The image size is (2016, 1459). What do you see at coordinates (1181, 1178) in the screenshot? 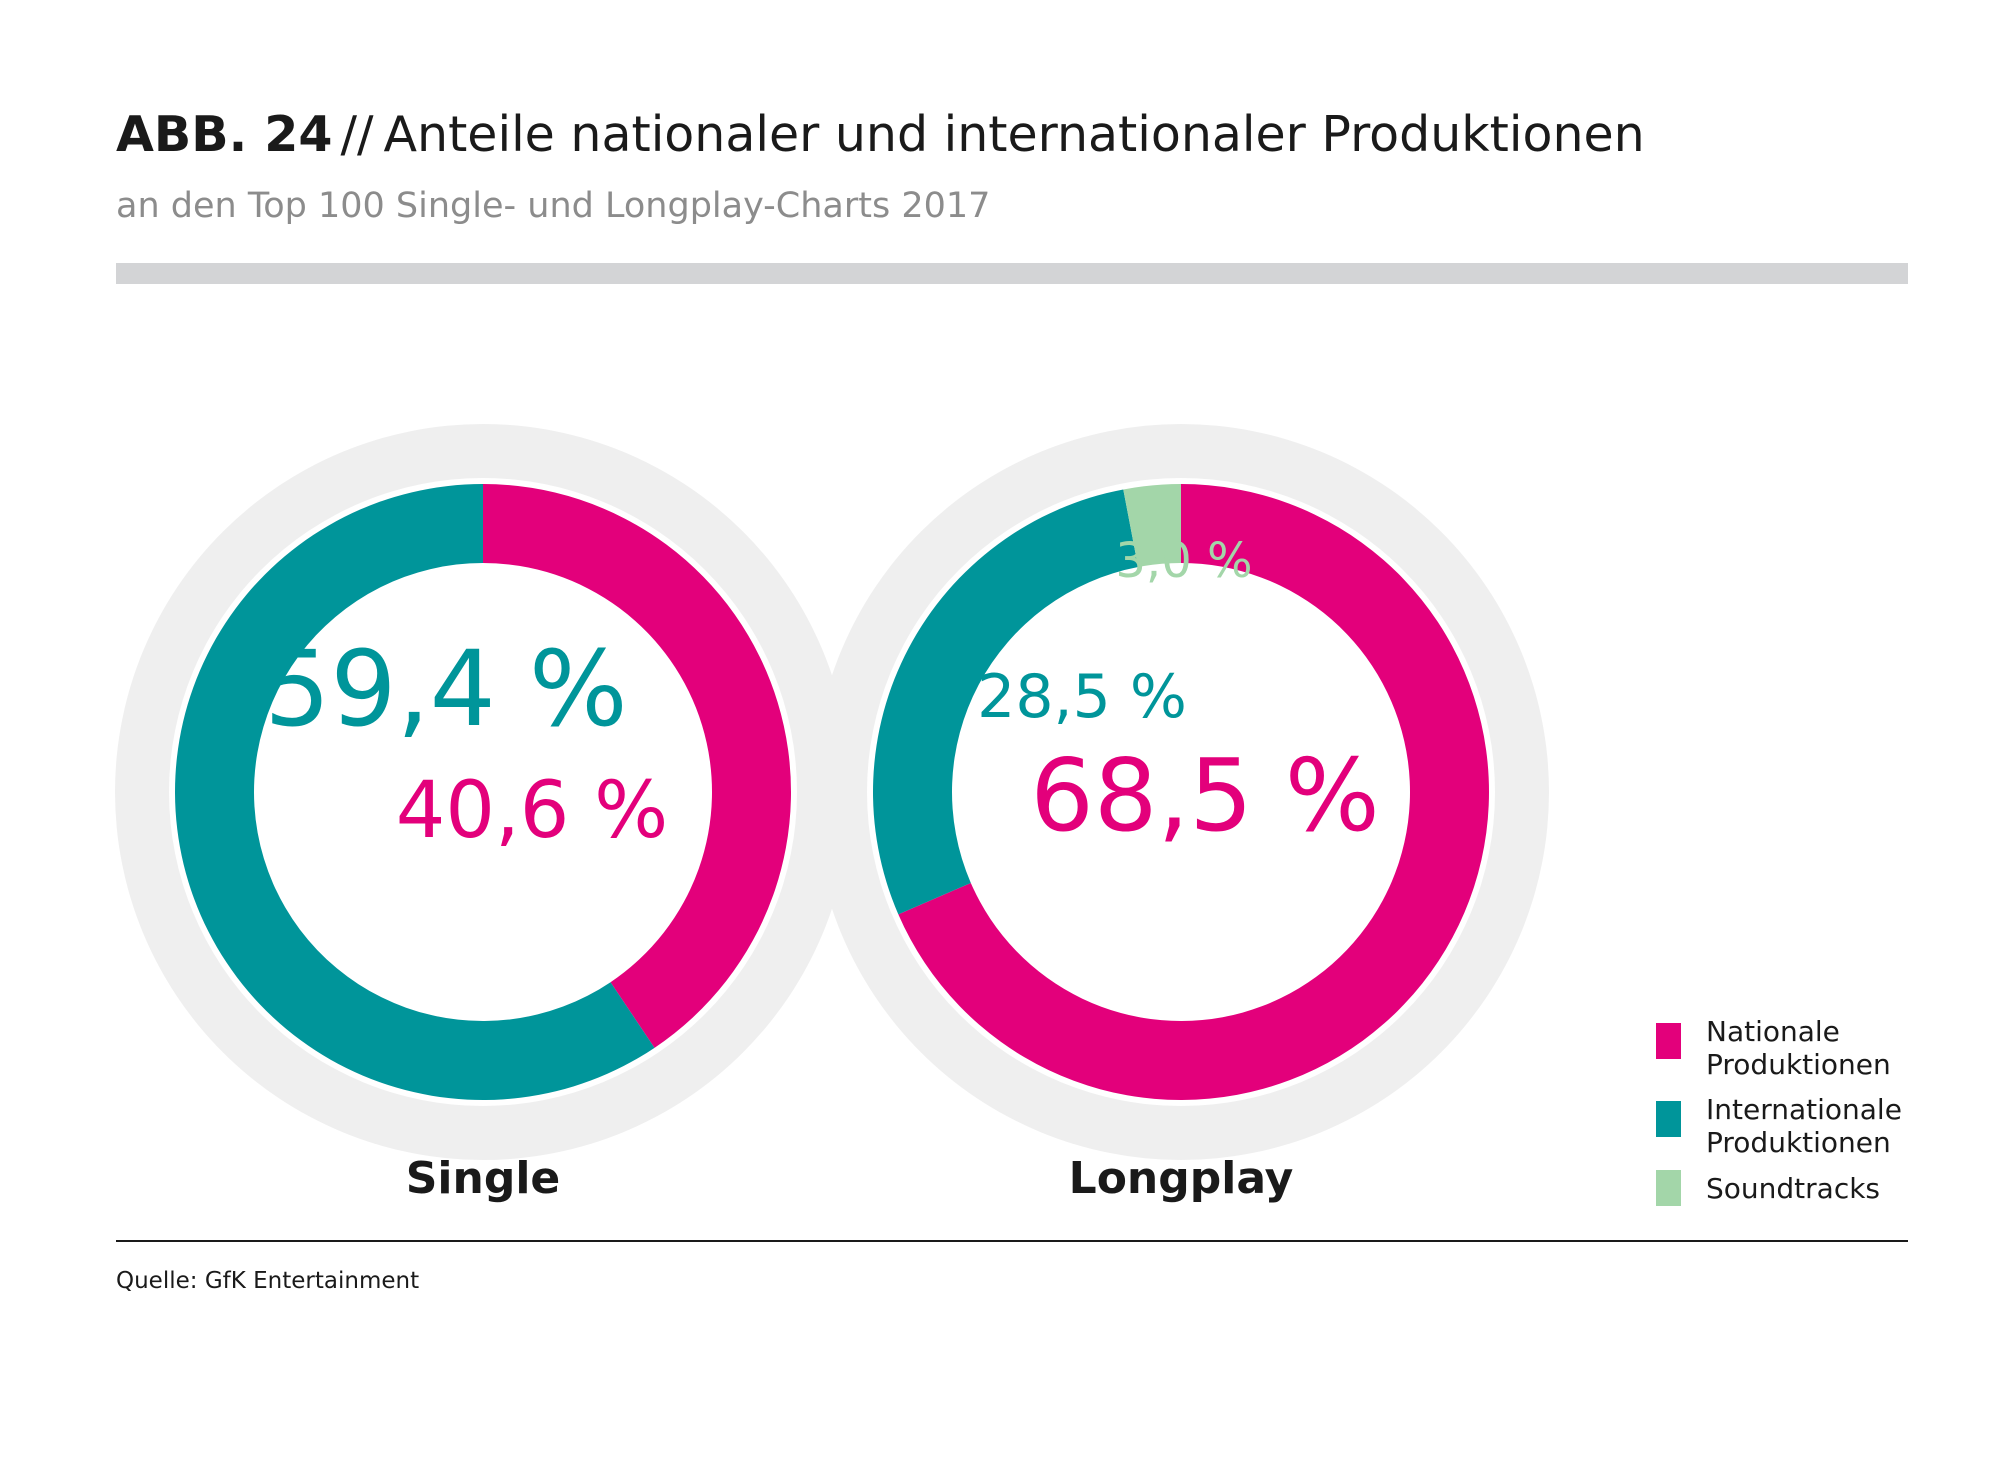
I see `chart-name-longplay: Longplay` at bounding box center [1181, 1178].